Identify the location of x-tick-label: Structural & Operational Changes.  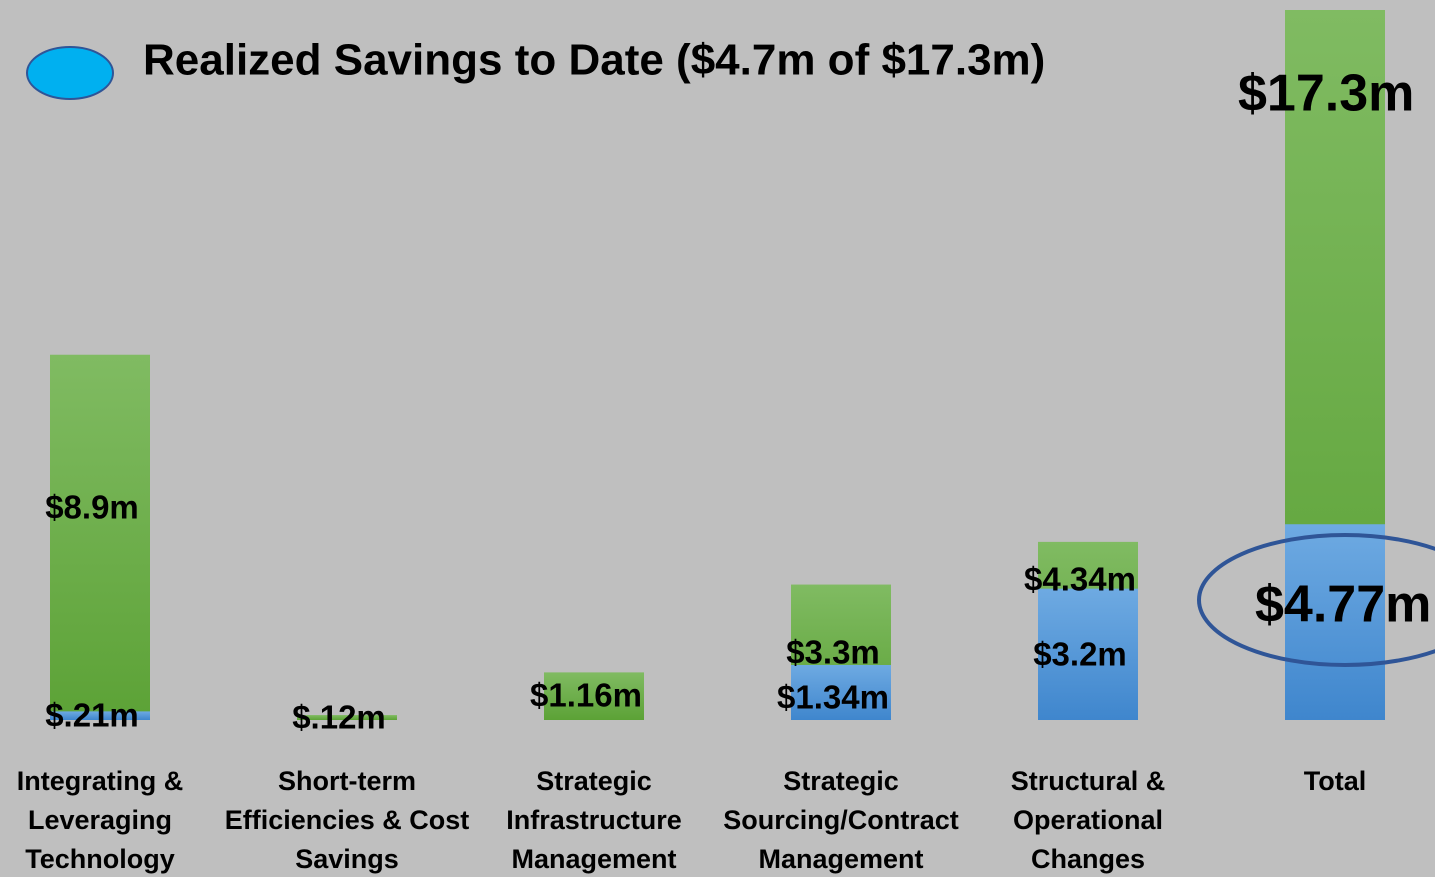
(1088, 820).